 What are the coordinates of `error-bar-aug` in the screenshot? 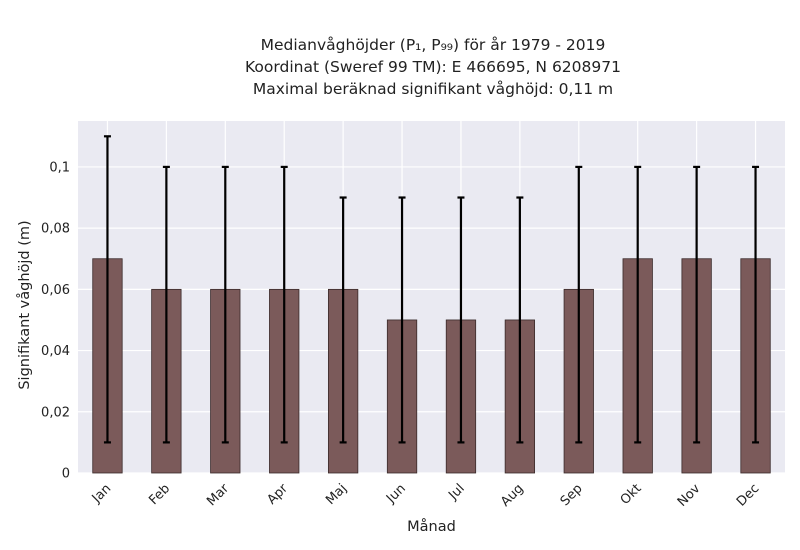 It's located at (520, 320).